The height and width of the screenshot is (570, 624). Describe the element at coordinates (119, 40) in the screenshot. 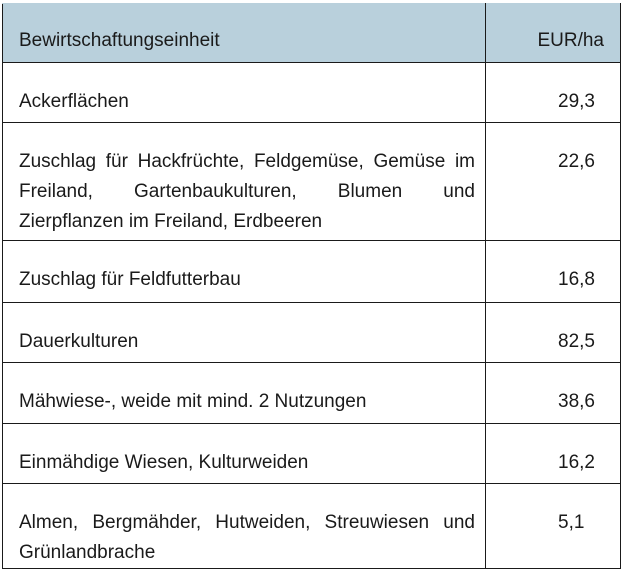

I see `column-header-unit-label: Bewirtschaftungseinheit` at that location.